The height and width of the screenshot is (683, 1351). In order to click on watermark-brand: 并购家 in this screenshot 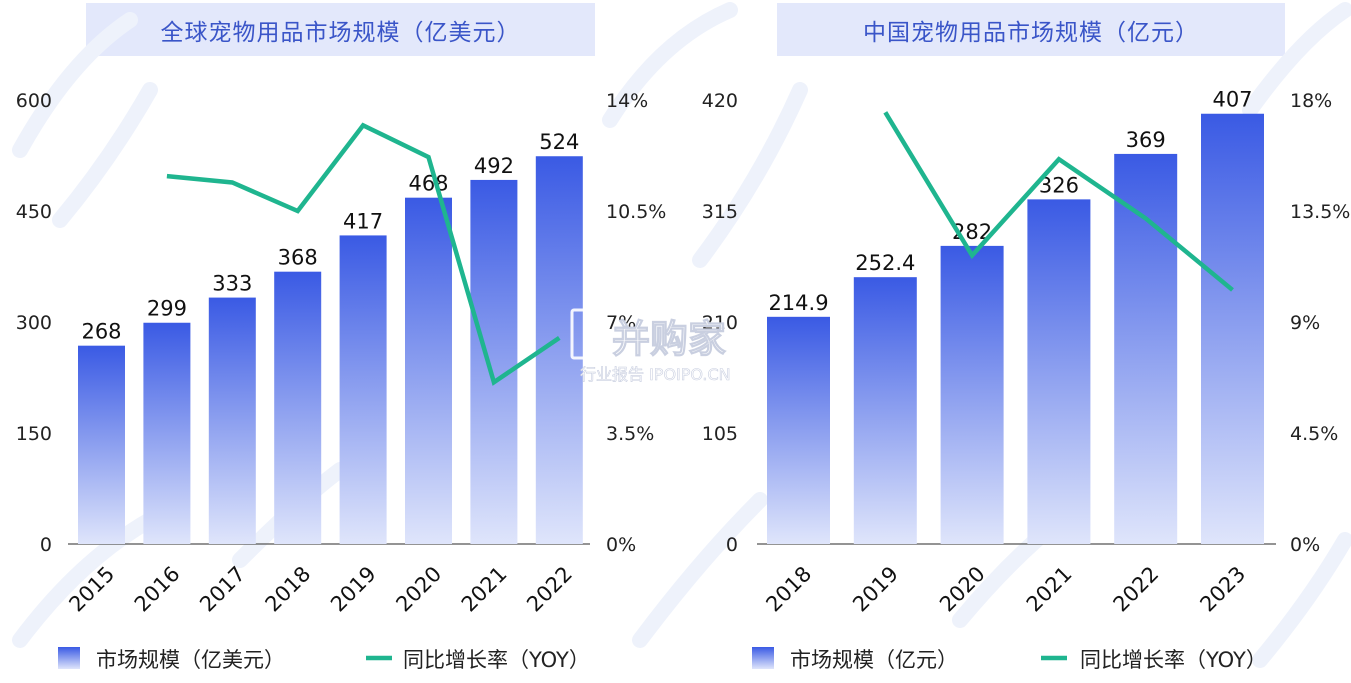, I will do `click(669, 339)`.